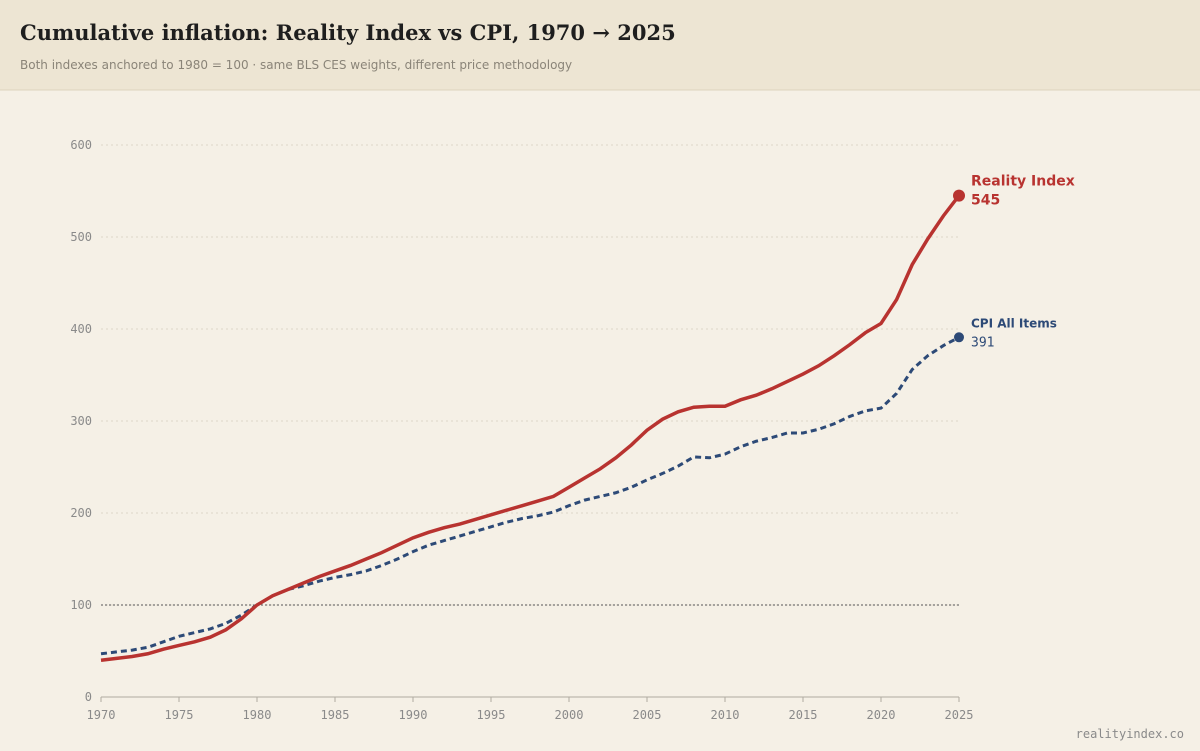 This screenshot has height=751, width=1200. Describe the element at coordinates (647, 715) in the screenshot. I see `x-tick-label: 2005` at that location.